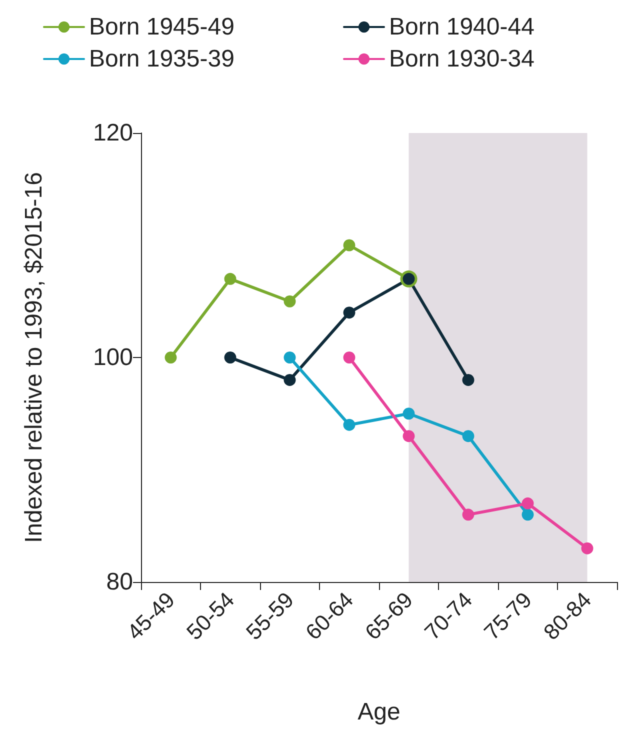  Describe the element at coordinates (112, 133) in the screenshot. I see `y-tick-label: 120` at that location.